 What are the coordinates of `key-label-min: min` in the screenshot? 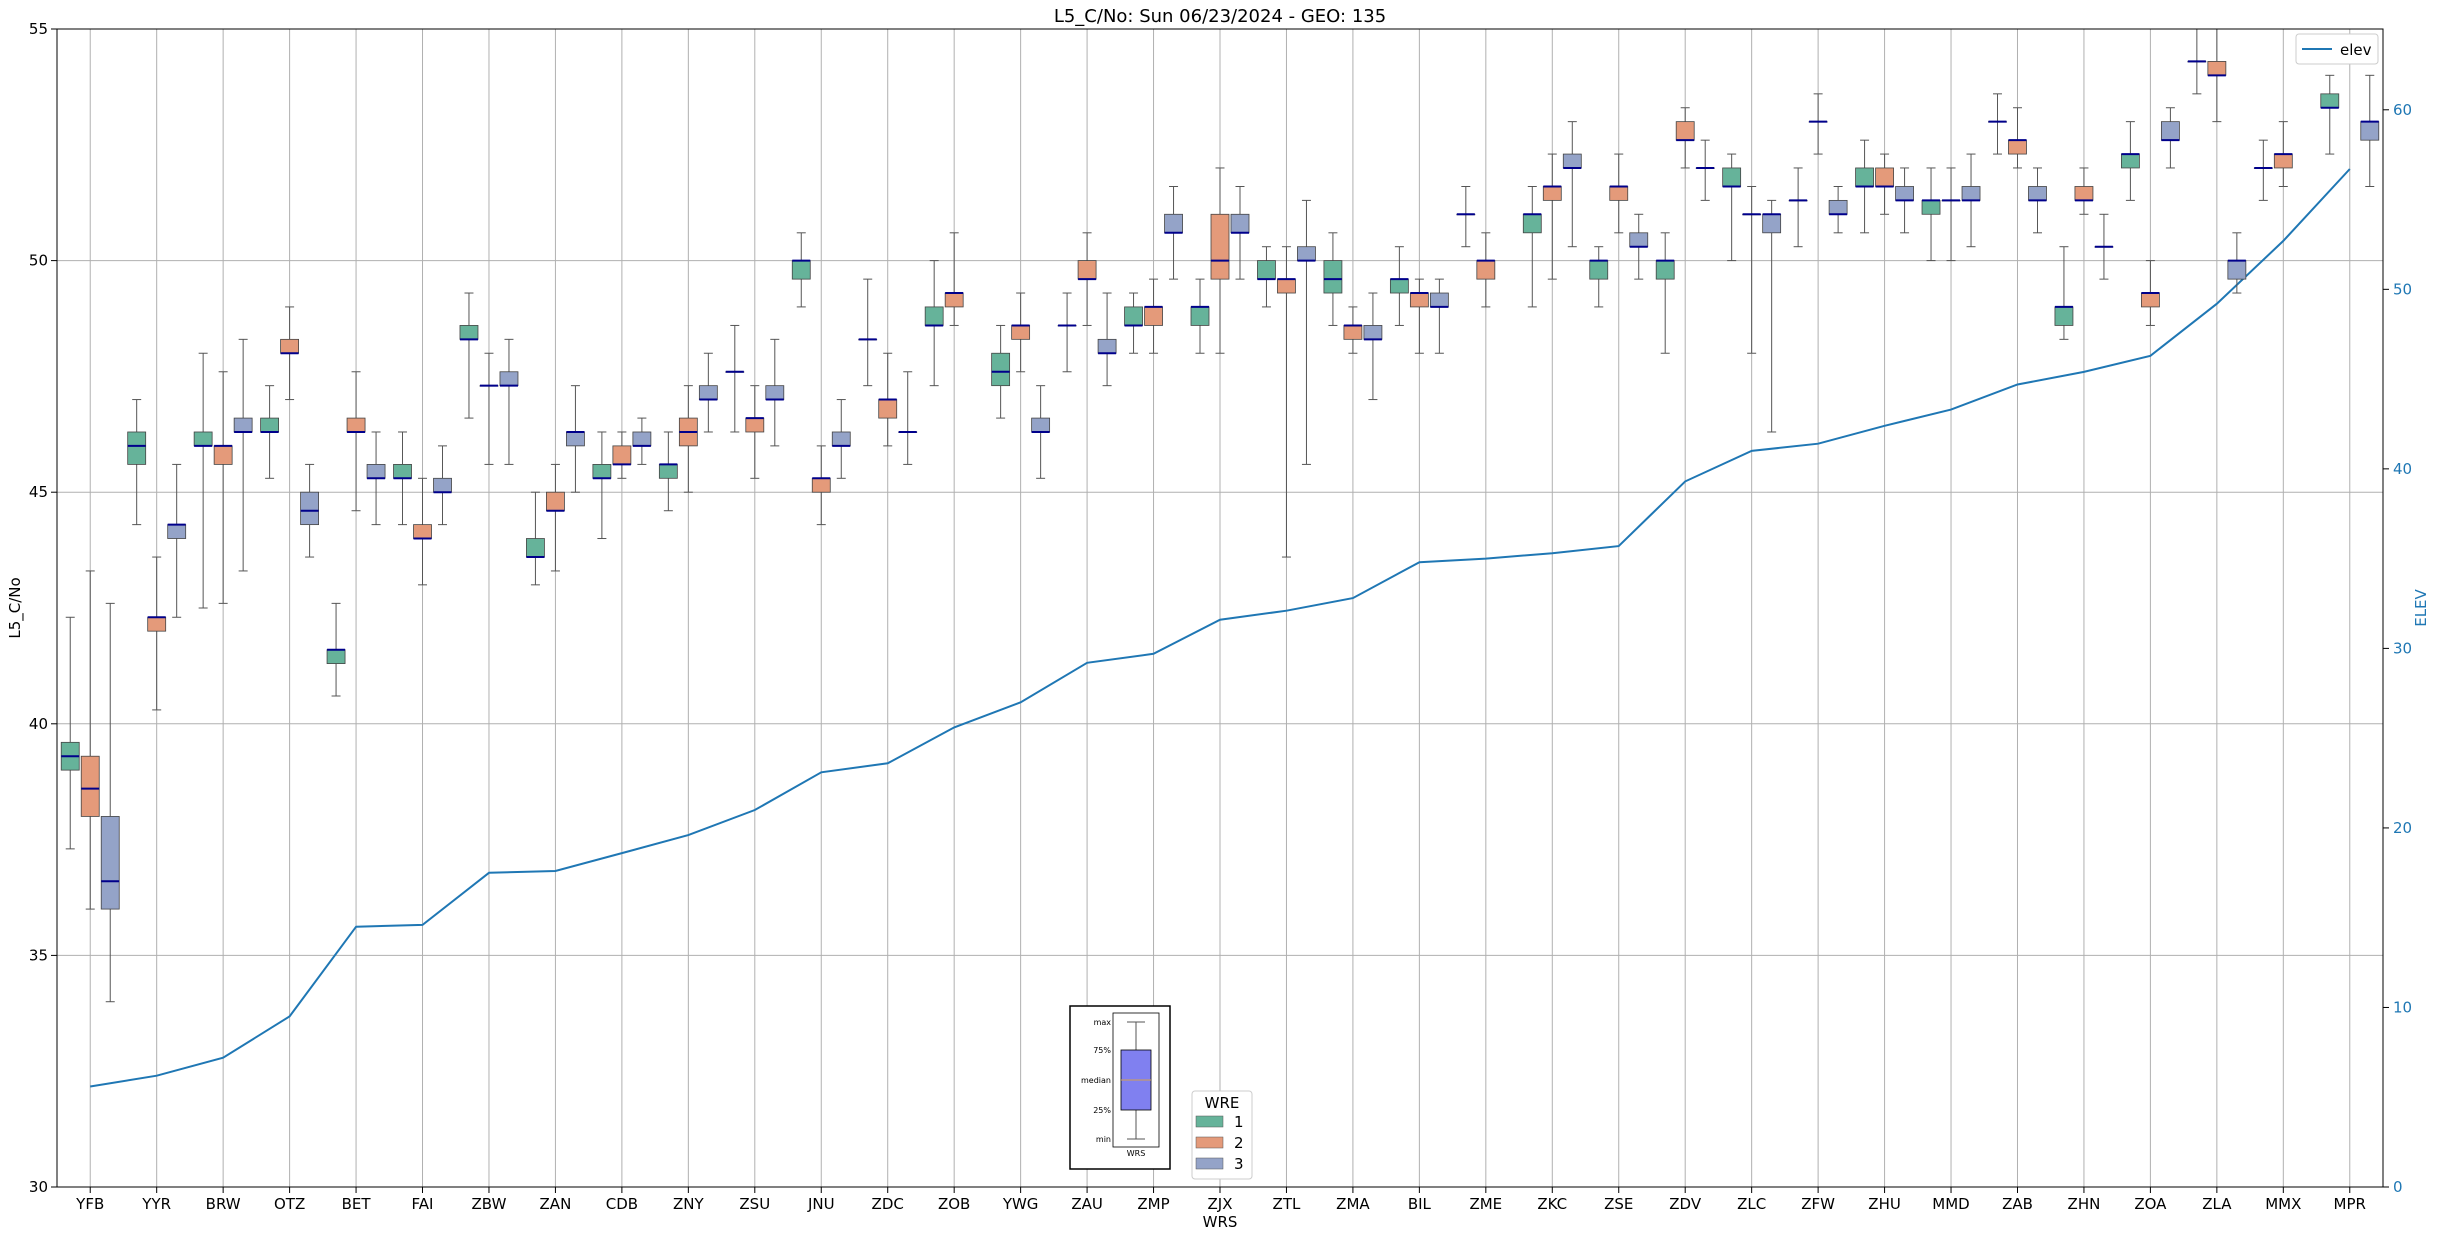 It's located at (1103, 1139).